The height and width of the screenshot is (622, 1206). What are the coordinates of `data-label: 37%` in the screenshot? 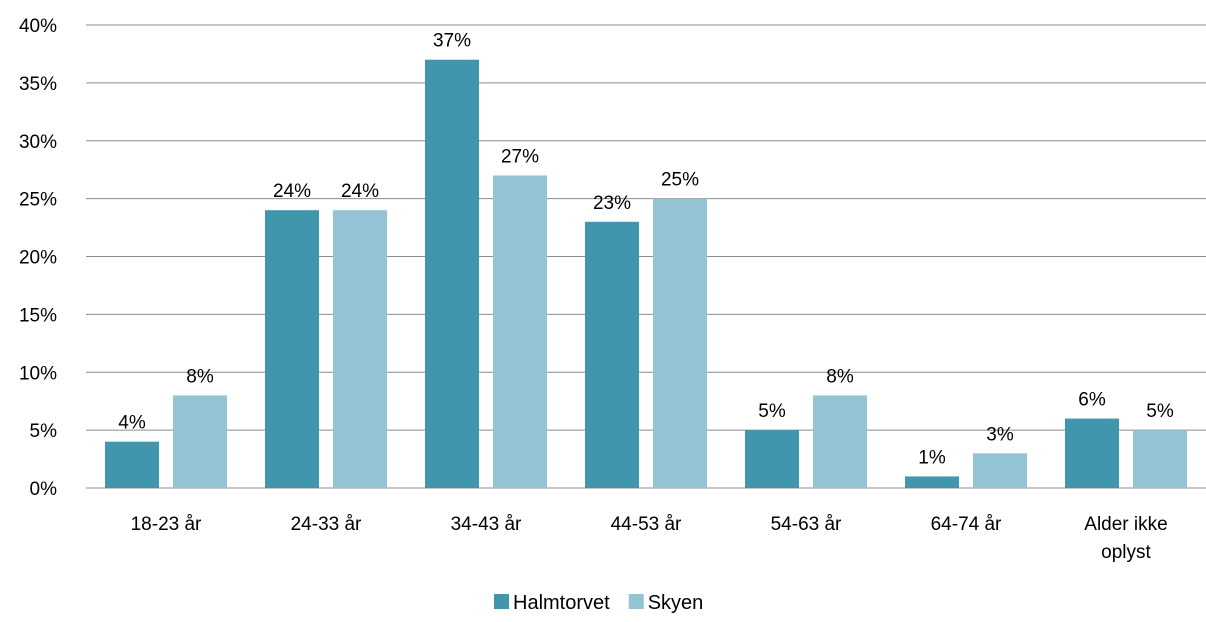 It's located at (452, 41).